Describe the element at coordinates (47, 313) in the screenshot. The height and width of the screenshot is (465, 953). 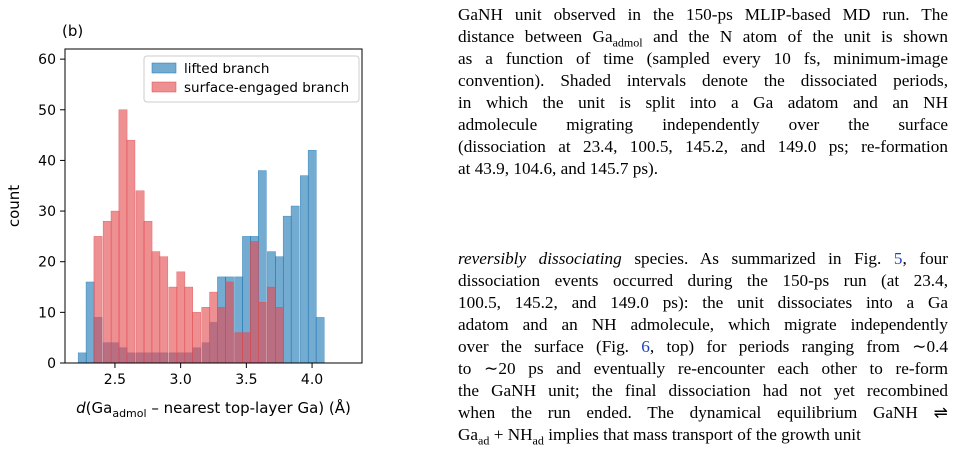
I see `y-tick-label-1: 10` at that location.